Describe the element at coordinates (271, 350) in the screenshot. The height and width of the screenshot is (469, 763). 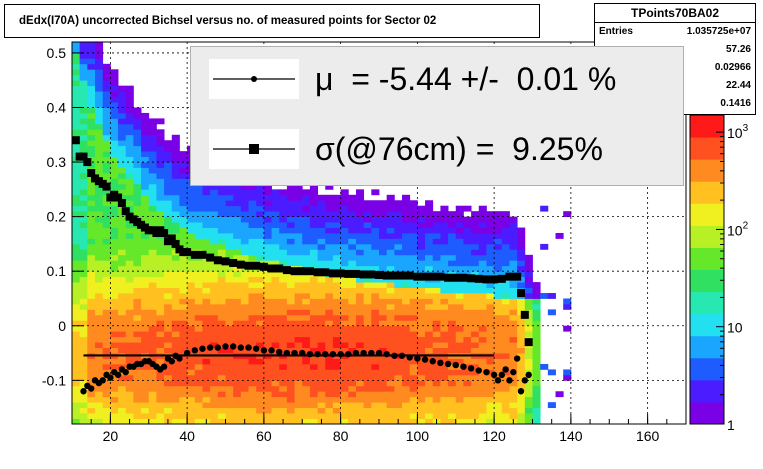
I see `mean-point` at that location.